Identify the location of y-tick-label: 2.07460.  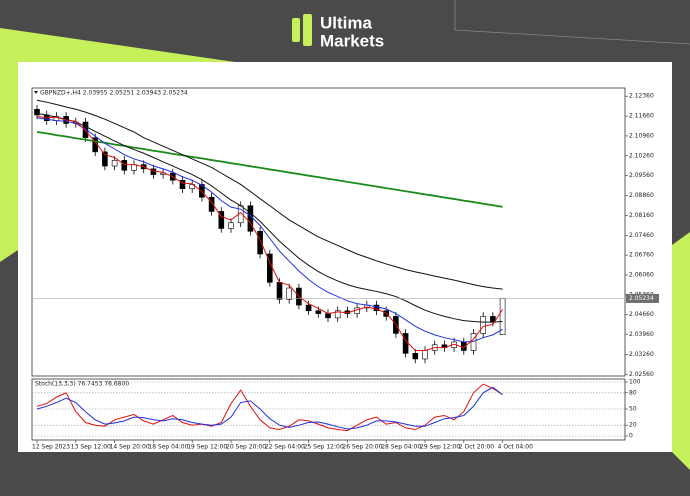
(641, 235).